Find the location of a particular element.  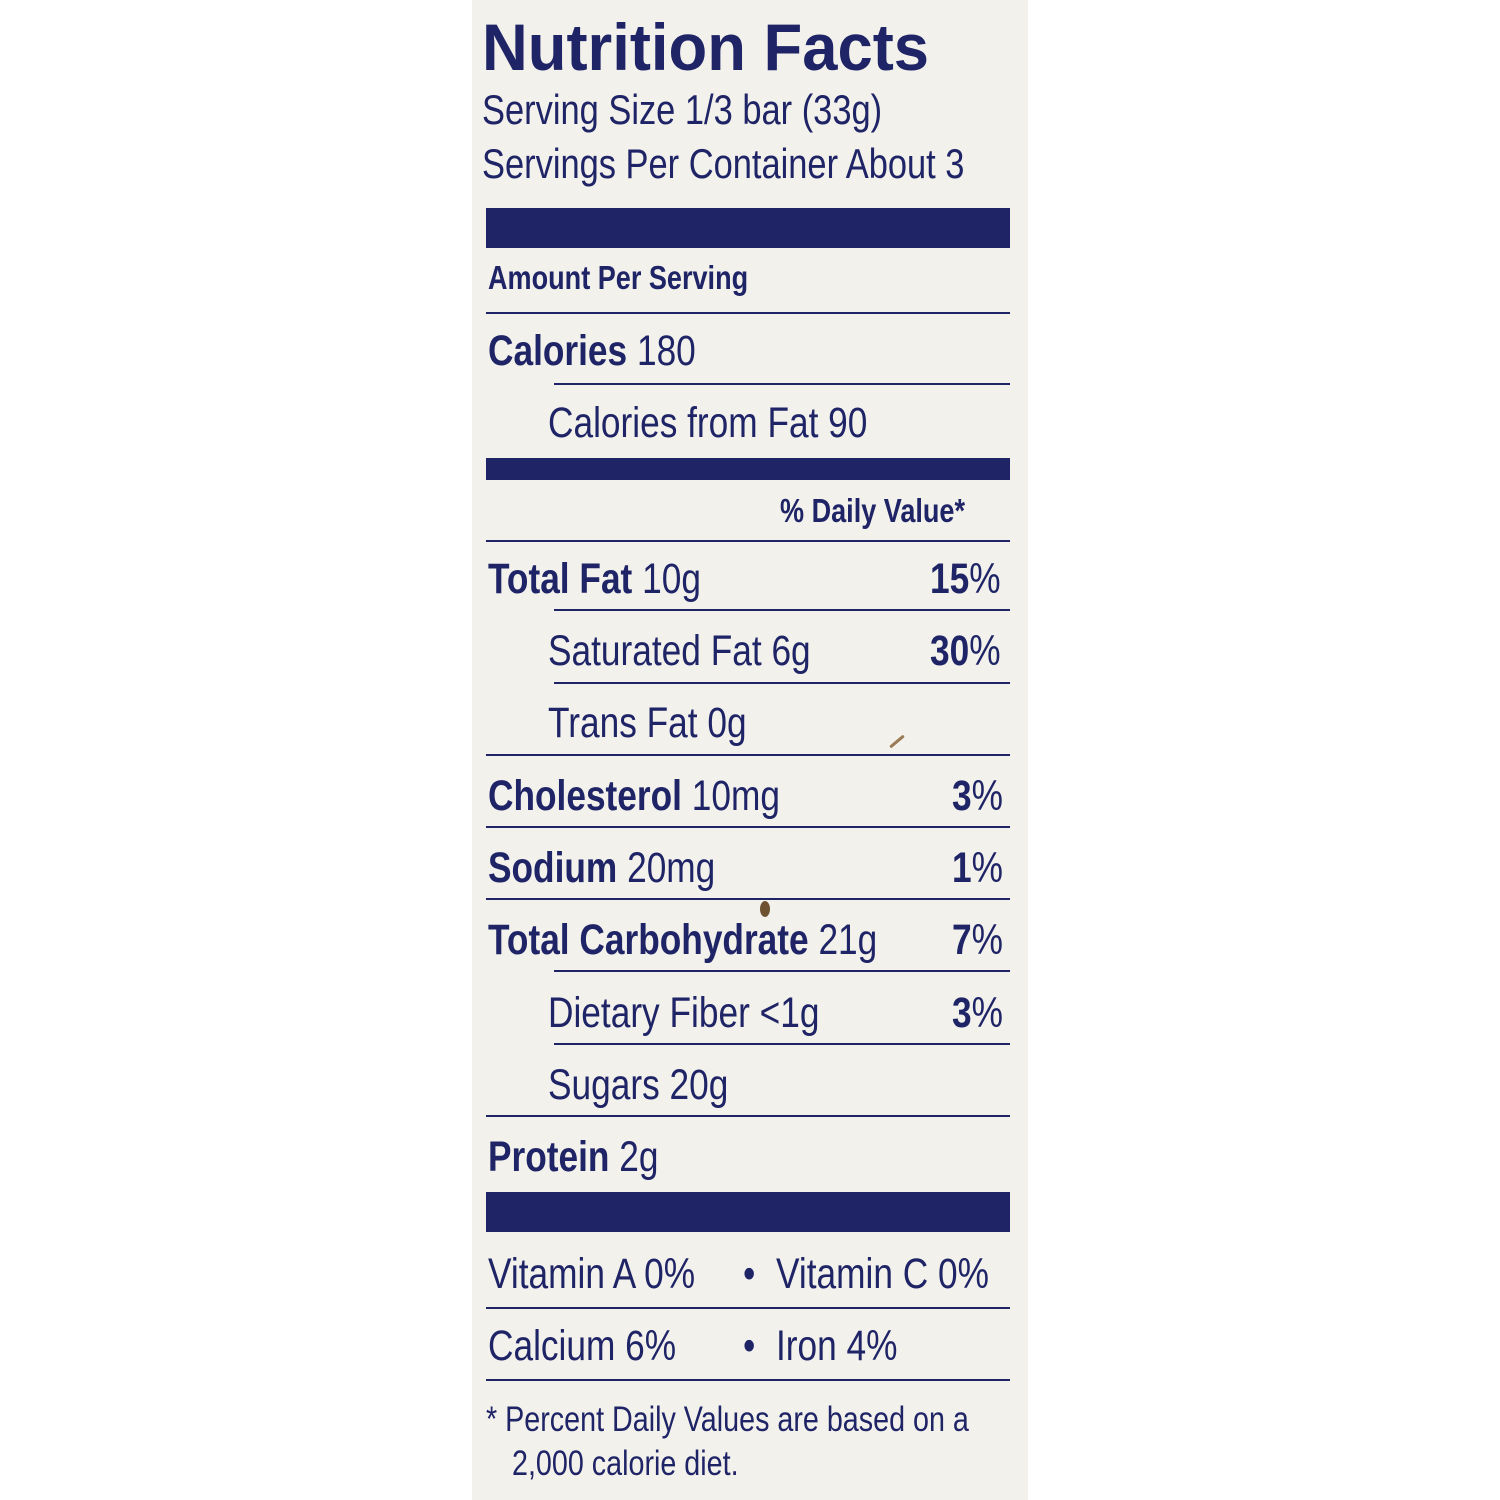

dv-saturated-fat: 30% is located at coordinates (965, 651).